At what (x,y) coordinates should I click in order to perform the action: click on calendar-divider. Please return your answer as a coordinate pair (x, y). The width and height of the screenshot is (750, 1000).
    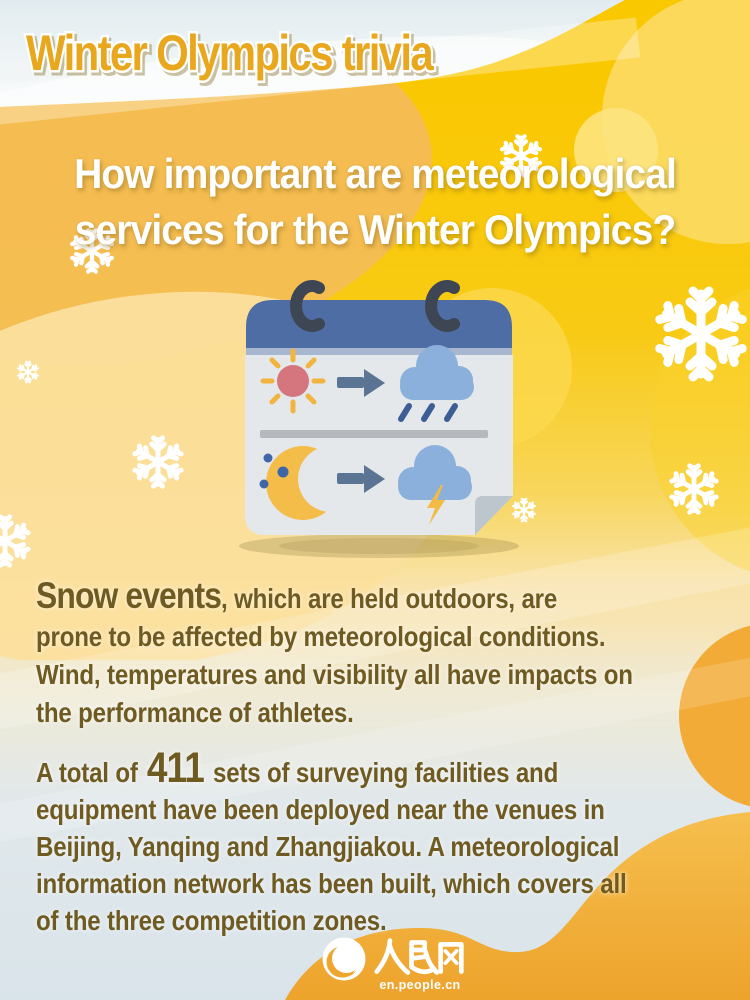
    Looking at the image, I should click on (374, 434).